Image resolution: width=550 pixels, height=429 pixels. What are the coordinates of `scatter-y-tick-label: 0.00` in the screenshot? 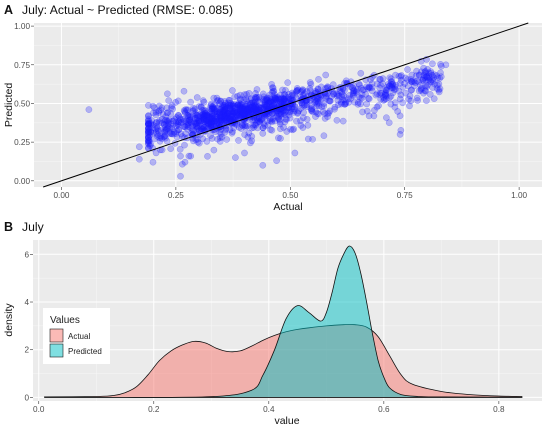 It's located at (22, 181).